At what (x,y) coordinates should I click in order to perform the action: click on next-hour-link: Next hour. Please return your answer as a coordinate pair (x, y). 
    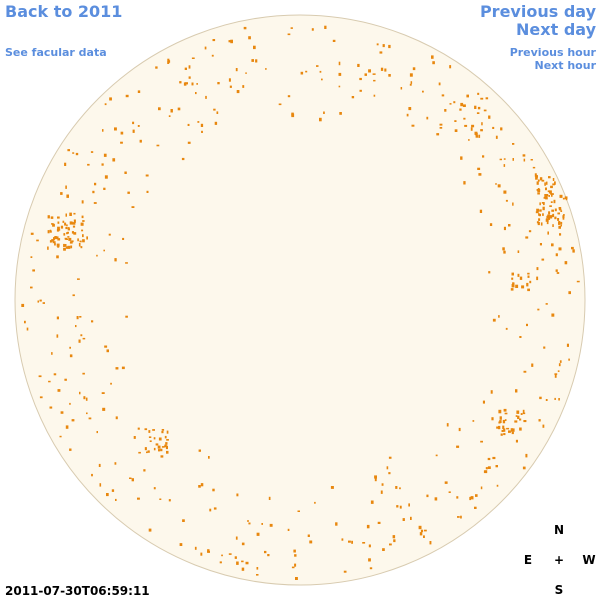
    Looking at the image, I should click on (566, 65).